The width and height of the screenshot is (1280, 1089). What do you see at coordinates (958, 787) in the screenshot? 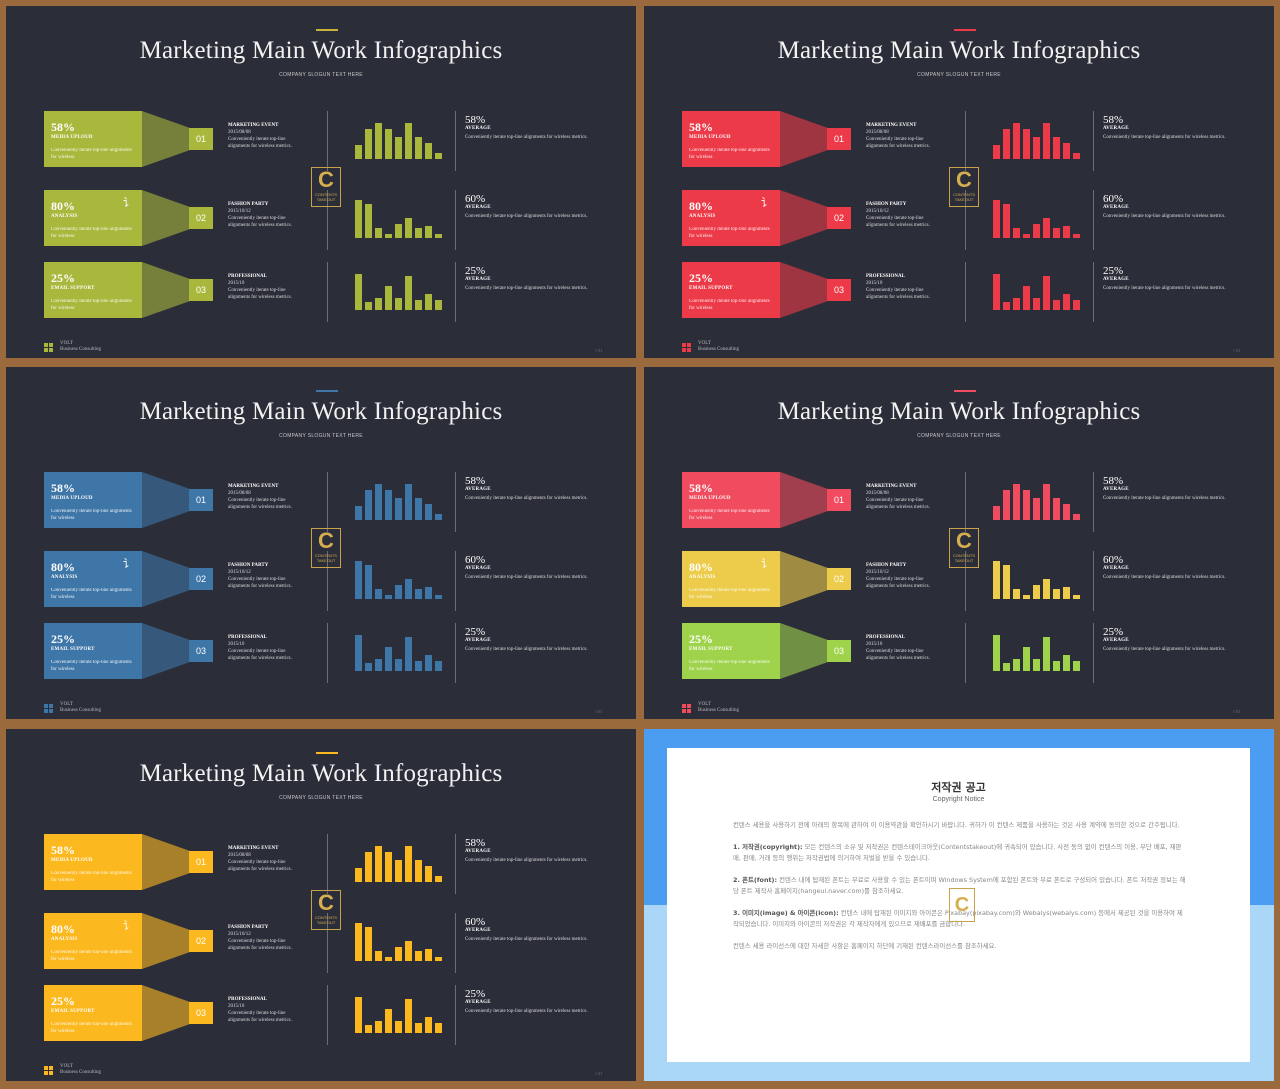
I see `copyright-title: 저작권 공고` at bounding box center [958, 787].